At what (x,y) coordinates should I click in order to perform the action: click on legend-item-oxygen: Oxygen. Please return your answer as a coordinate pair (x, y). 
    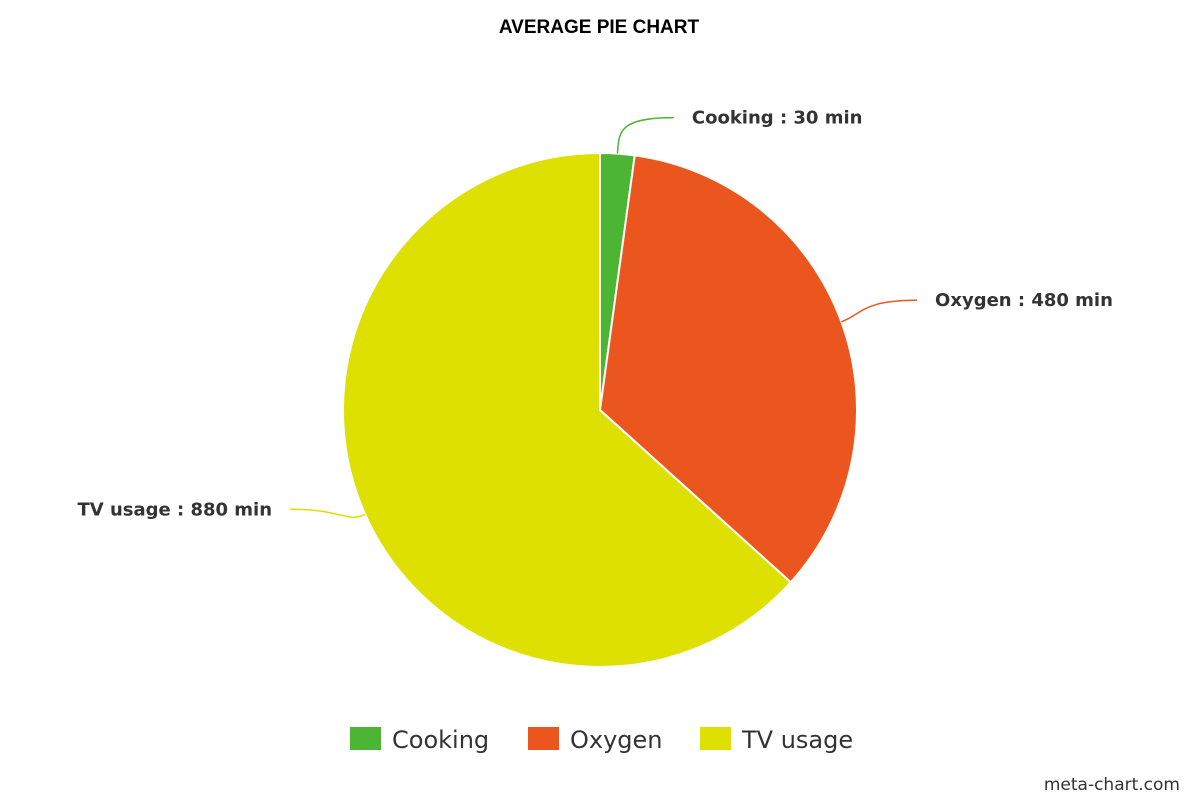
    Looking at the image, I should click on (595, 740).